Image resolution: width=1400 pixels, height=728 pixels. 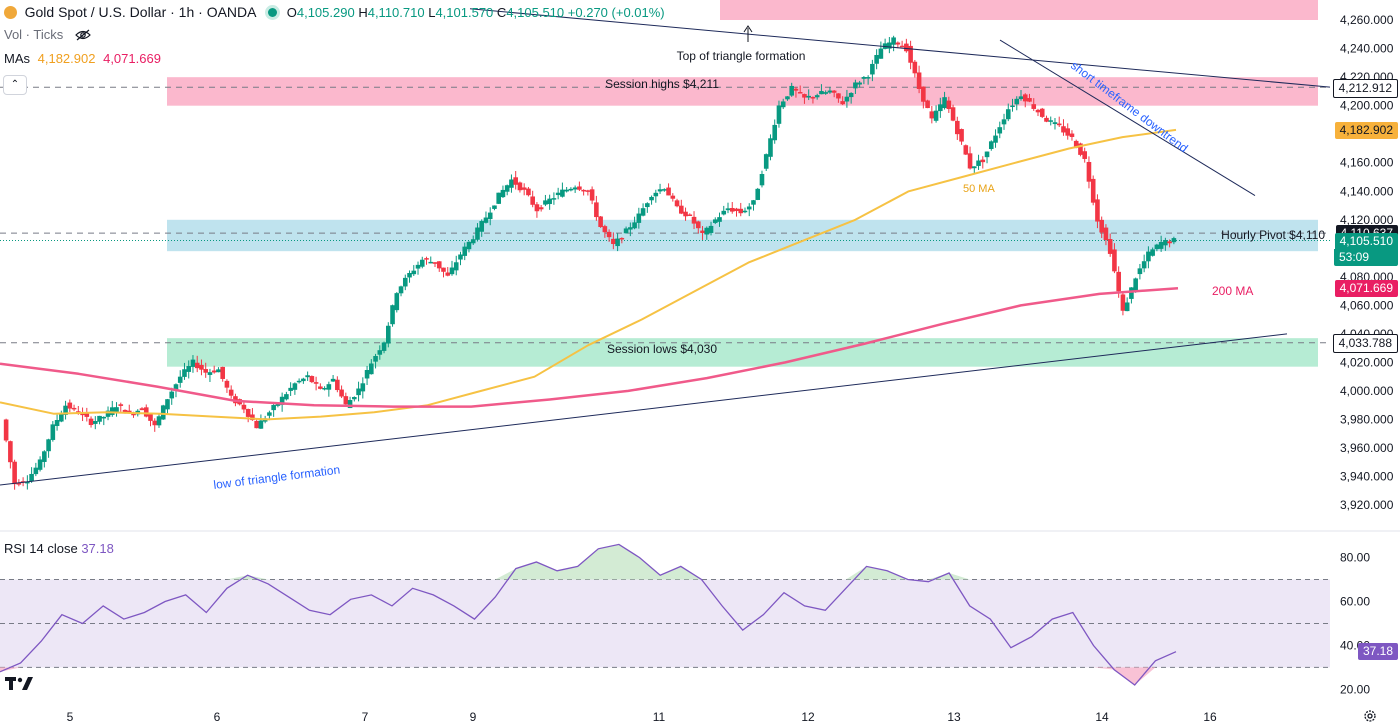 What do you see at coordinates (1365, 344) in the screenshot?
I see `session-low-price-tag: 4,033.788` at bounding box center [1365, 344].